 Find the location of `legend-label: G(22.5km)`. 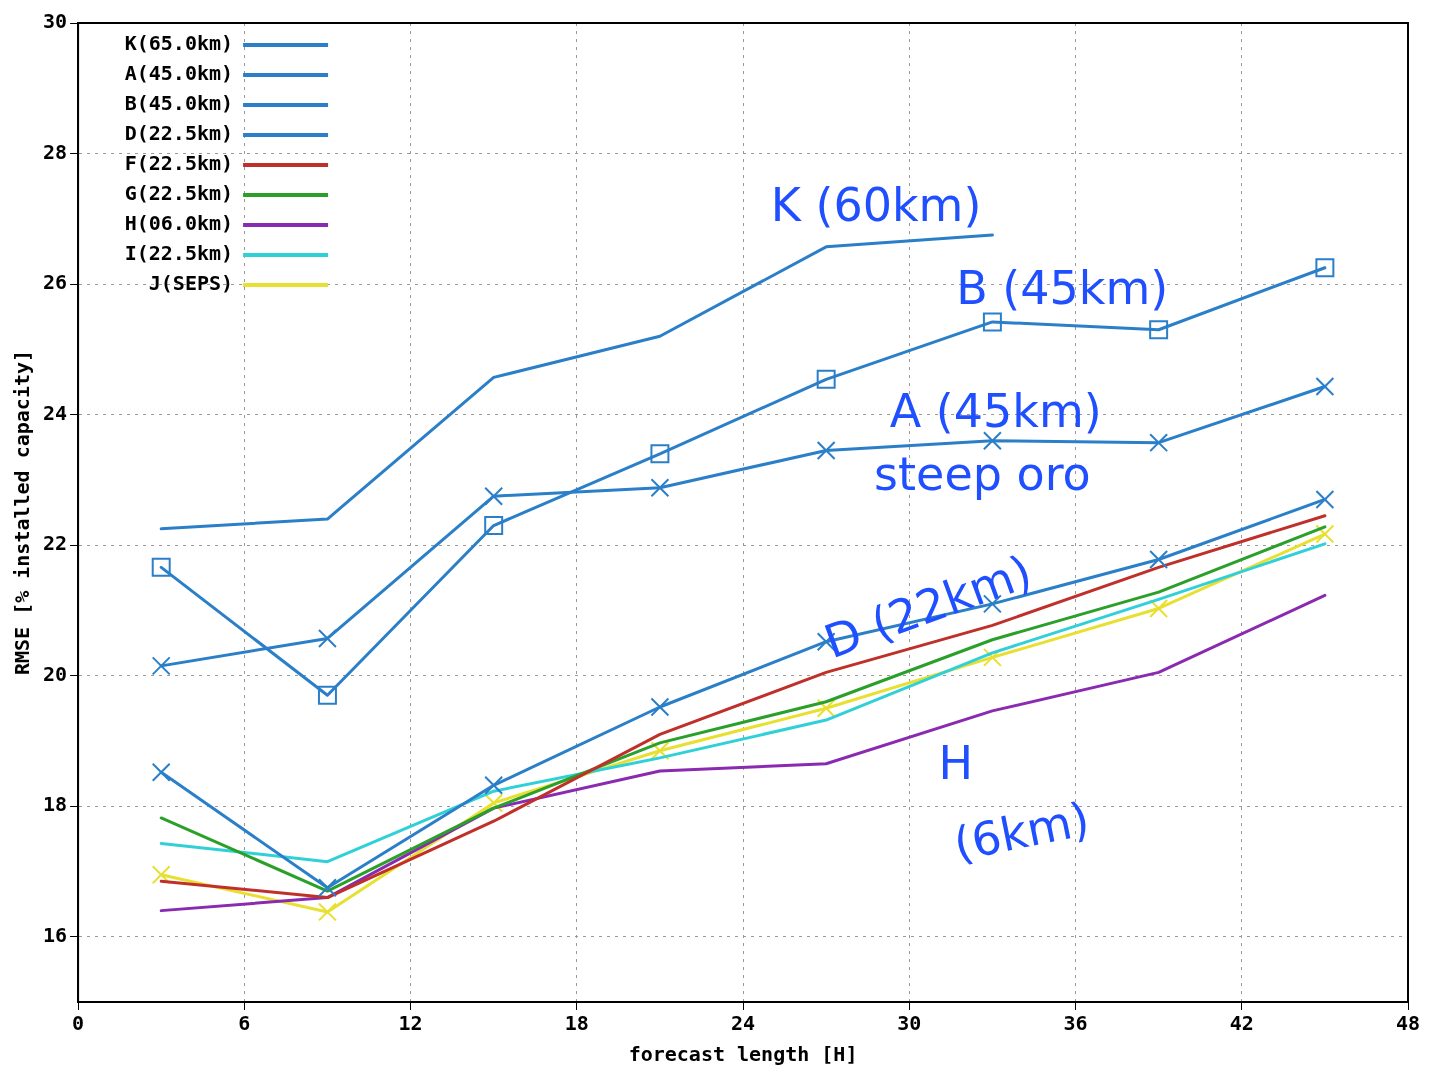

legend-label: G(22.5km) is located at coordinates (179, 193).